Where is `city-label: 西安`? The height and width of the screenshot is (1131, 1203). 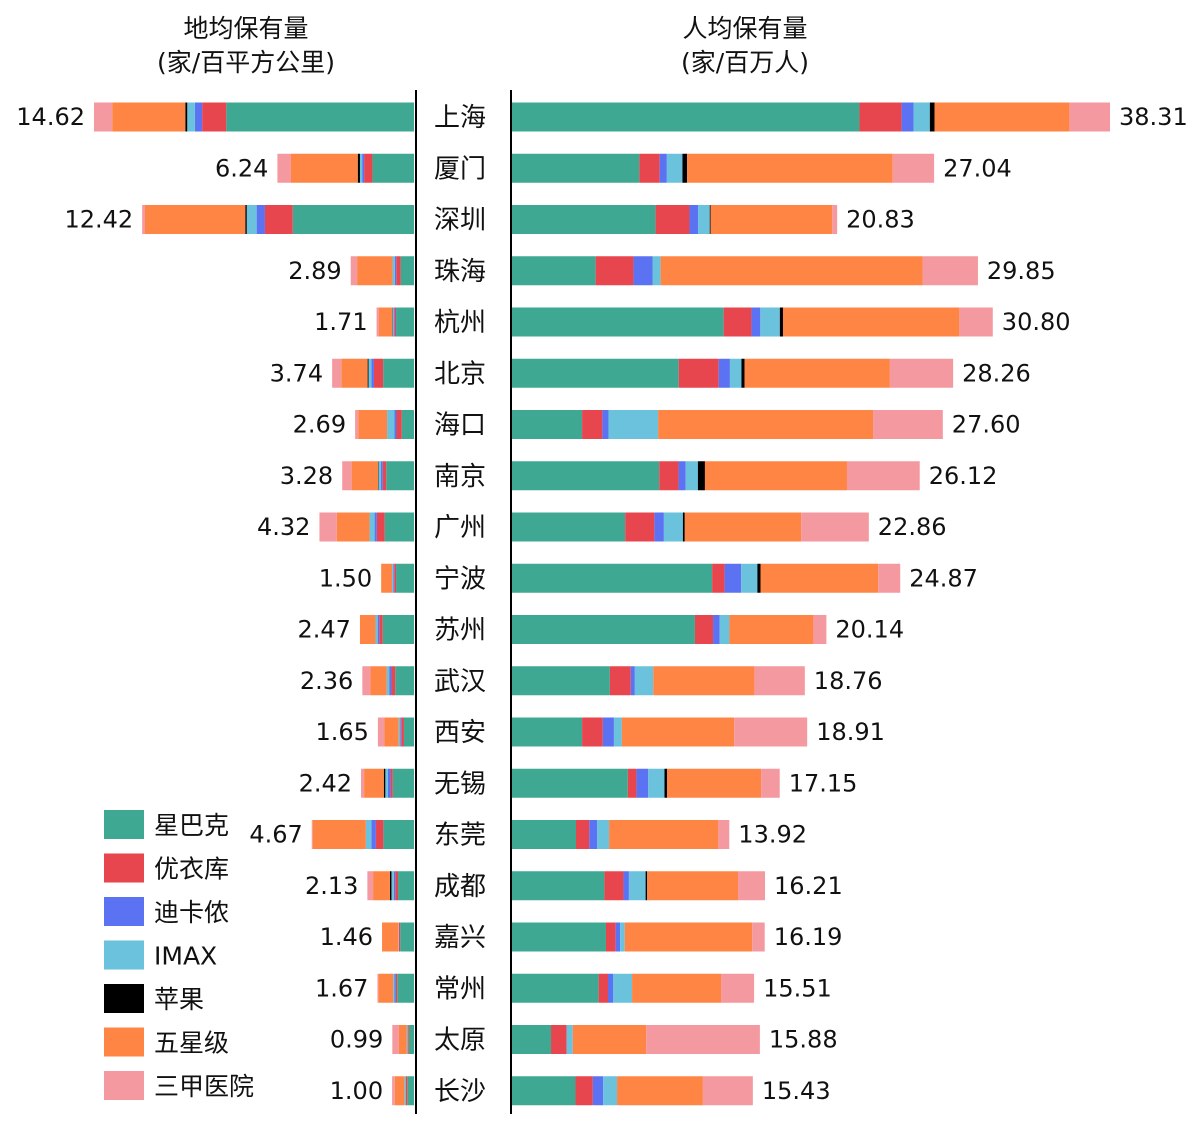
city-label: 西安 is located at coordinates (460, 733).